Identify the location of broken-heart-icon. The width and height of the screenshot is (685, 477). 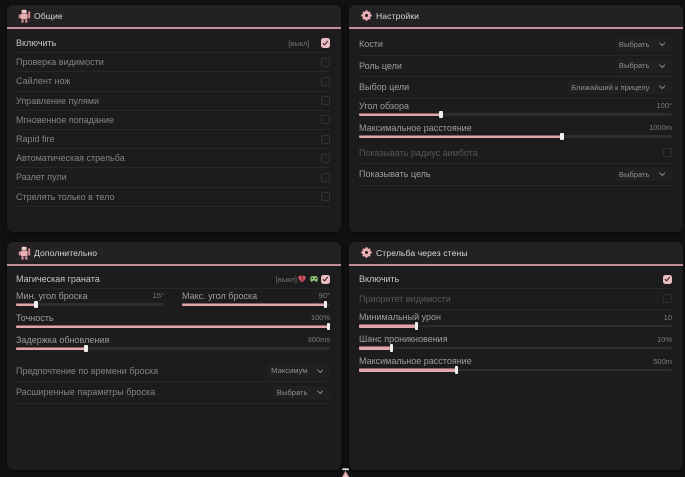
(302, 279).